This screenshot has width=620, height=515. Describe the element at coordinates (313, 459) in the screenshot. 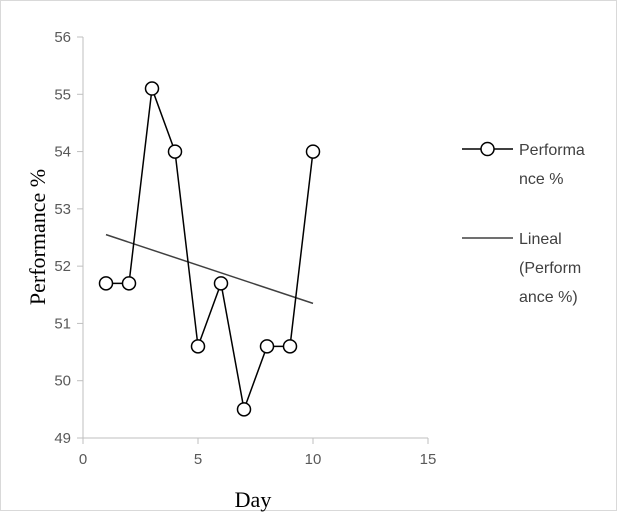

I see `x-tick-label: 10` at that location.